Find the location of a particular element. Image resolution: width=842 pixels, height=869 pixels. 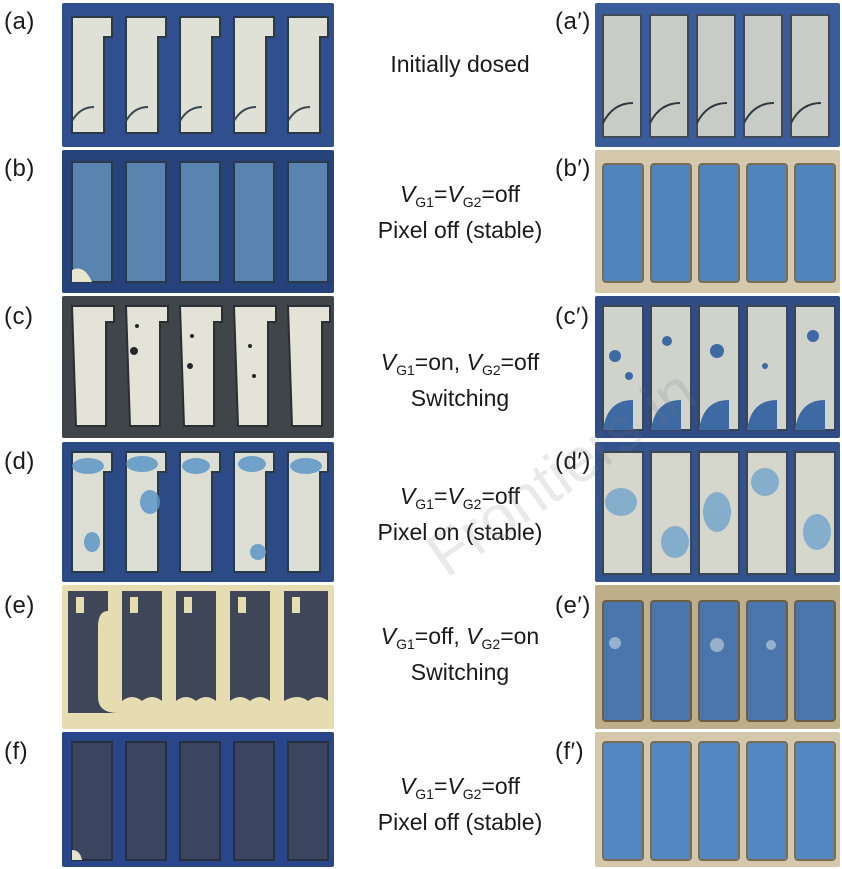

panel-label-f: (f) is located at coordinates (16, 751).